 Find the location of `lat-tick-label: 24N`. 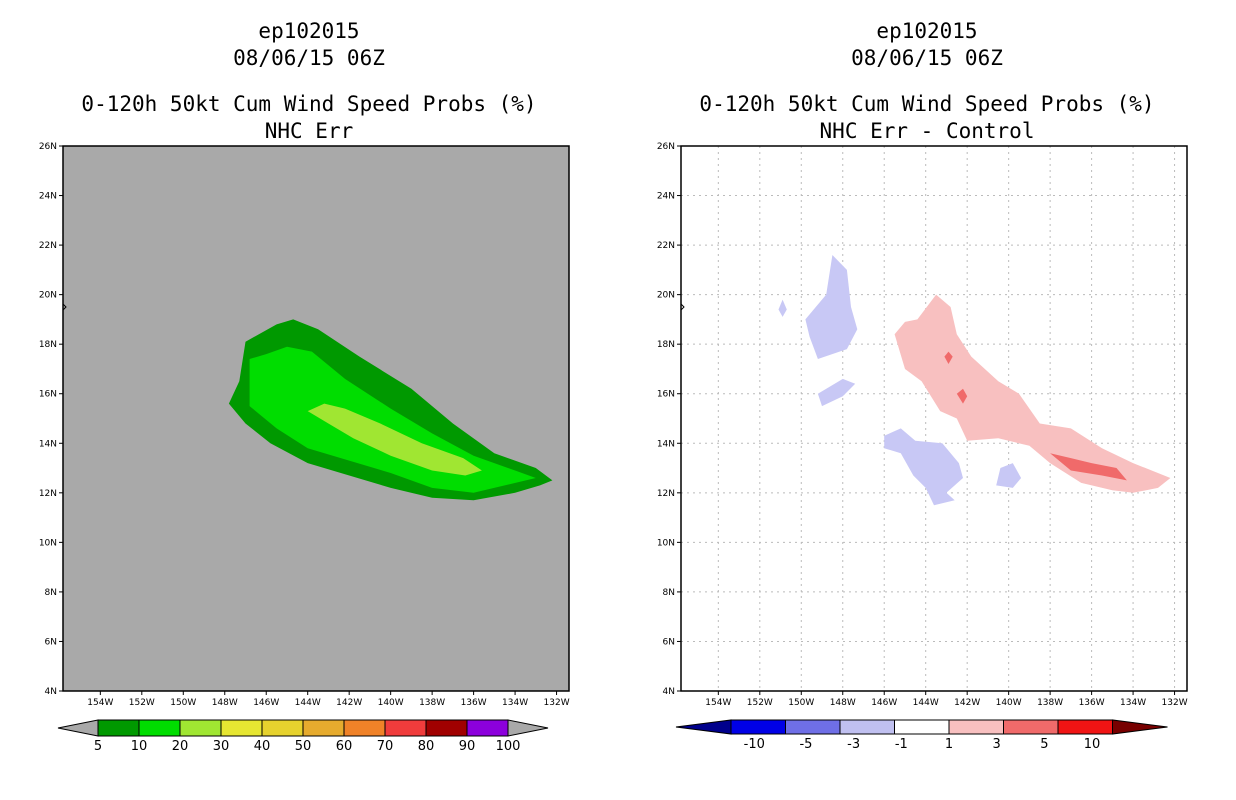

lat-tick-label: 24N is located at coordinates (666, 197).